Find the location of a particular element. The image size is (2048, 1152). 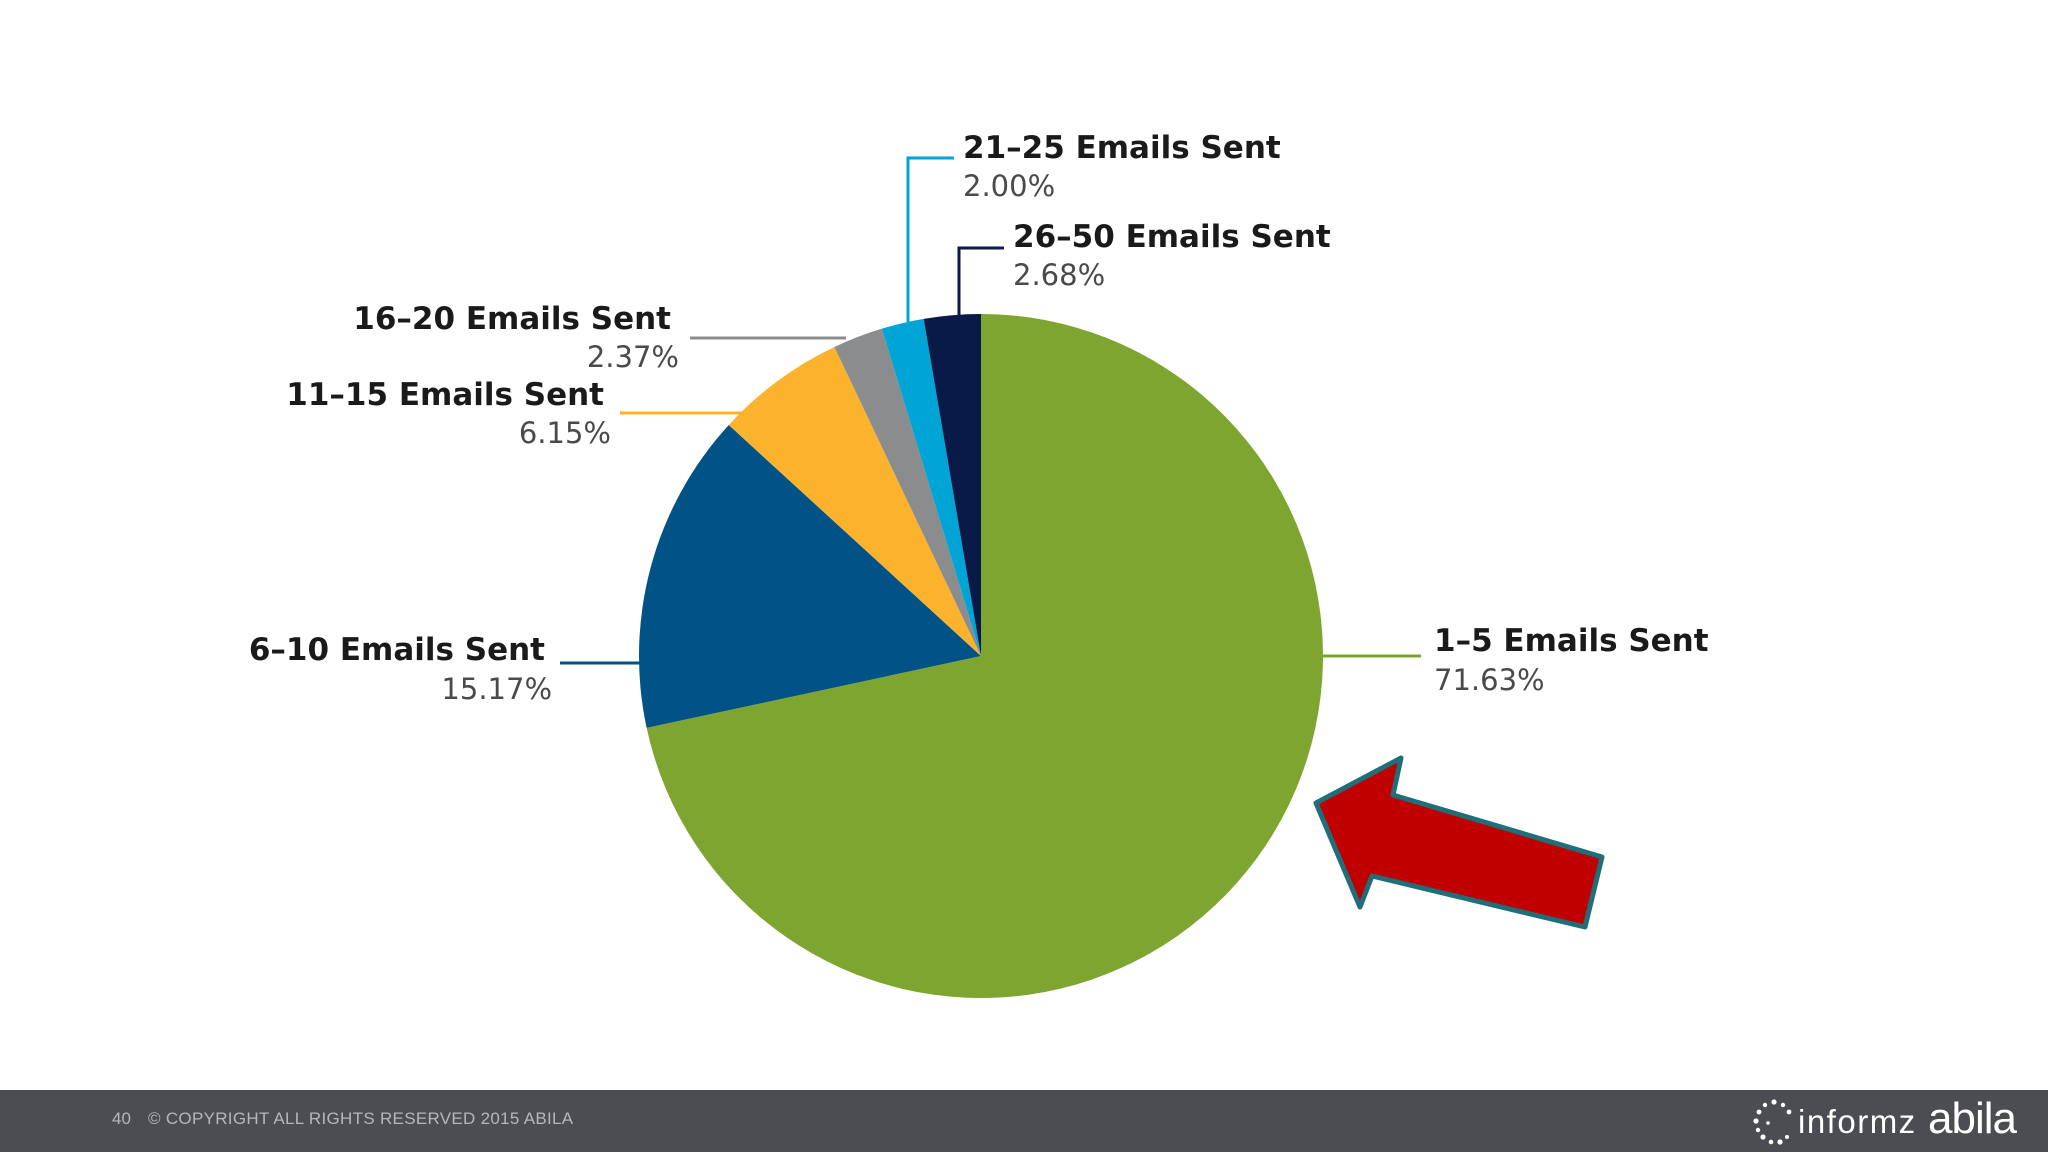

slice-label: 1–5 Emails Sent is located at coordinates (1571, 641).